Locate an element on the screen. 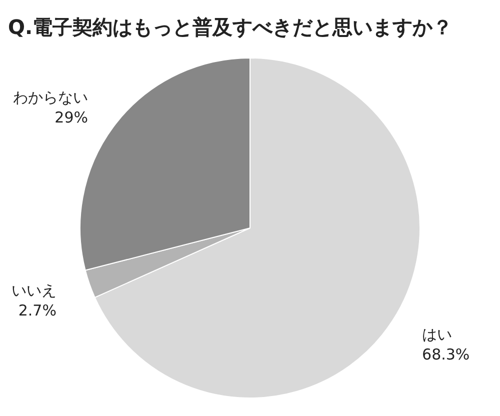  slice-label: わからない is located at coordinates (50, 97).